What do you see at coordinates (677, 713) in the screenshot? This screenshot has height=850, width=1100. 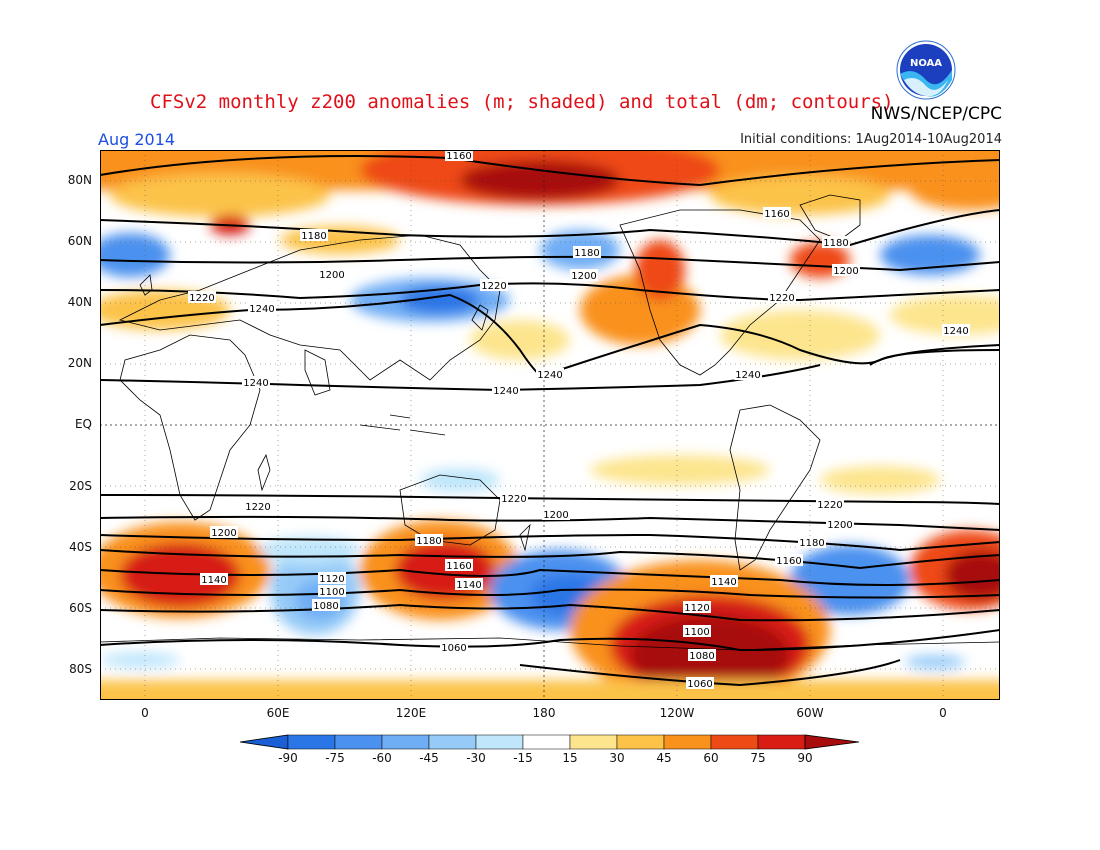 I see `lon-label: 120W` at bounding box center [677, 713].